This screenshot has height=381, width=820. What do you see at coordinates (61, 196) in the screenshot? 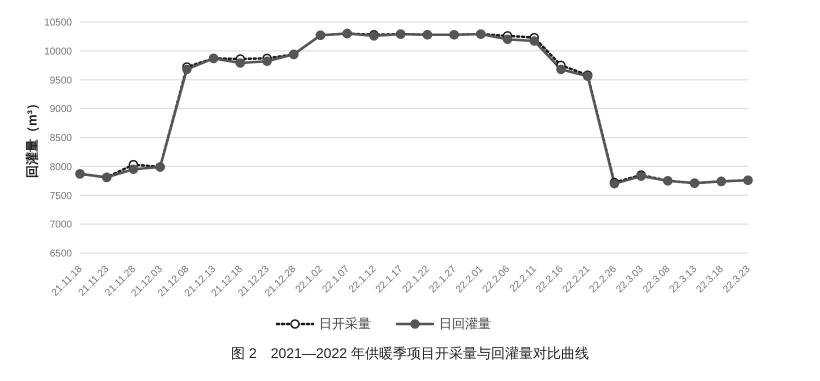
I see `y-tick-label: 7500` at bounding box center [61, 196].